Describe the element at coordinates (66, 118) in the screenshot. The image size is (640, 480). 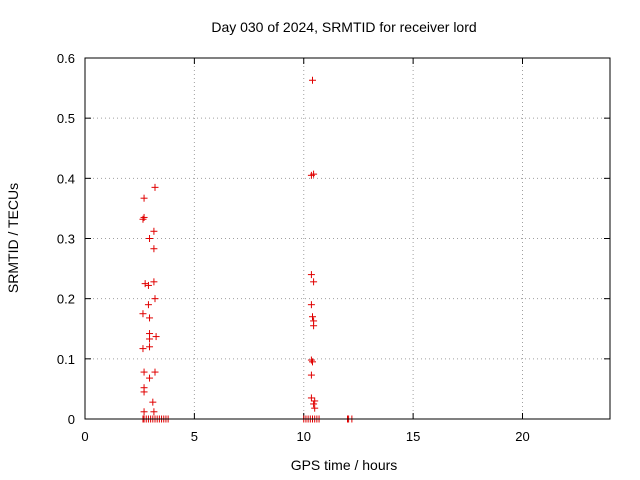
I see `y-tick-label: 0.5` at that location.